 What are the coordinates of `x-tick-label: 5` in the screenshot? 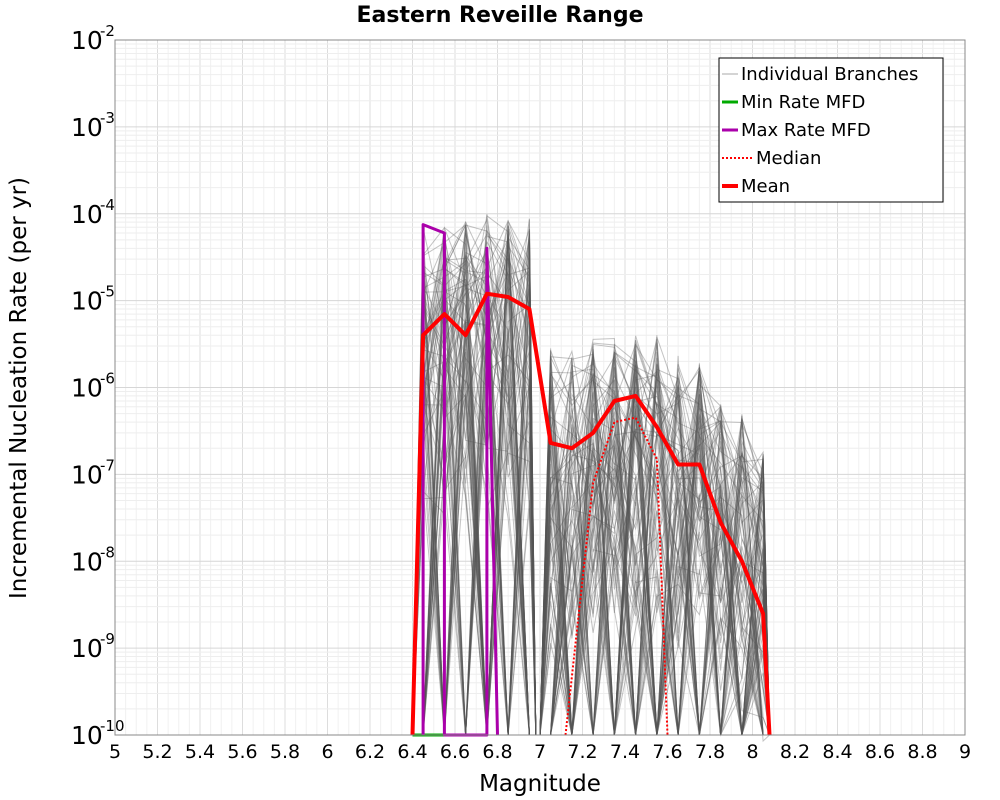 It's located at (115, 752).